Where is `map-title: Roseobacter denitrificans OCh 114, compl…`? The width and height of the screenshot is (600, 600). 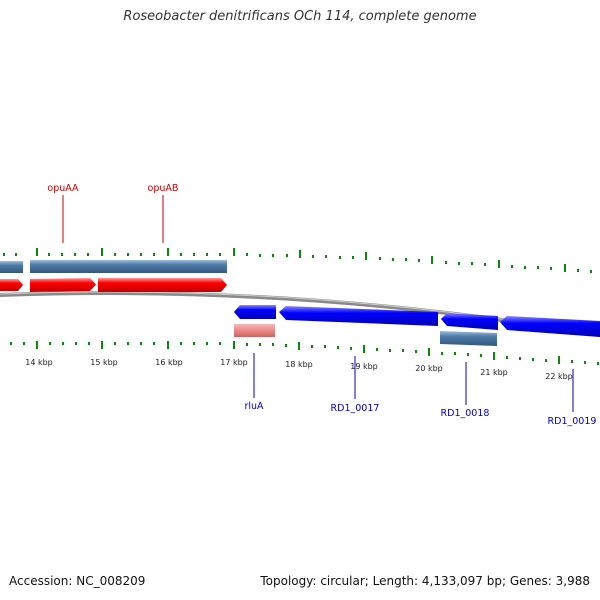 map-title: Roseobacter denitrificans OCh 114, compl… is located at coordinates (300, 16).